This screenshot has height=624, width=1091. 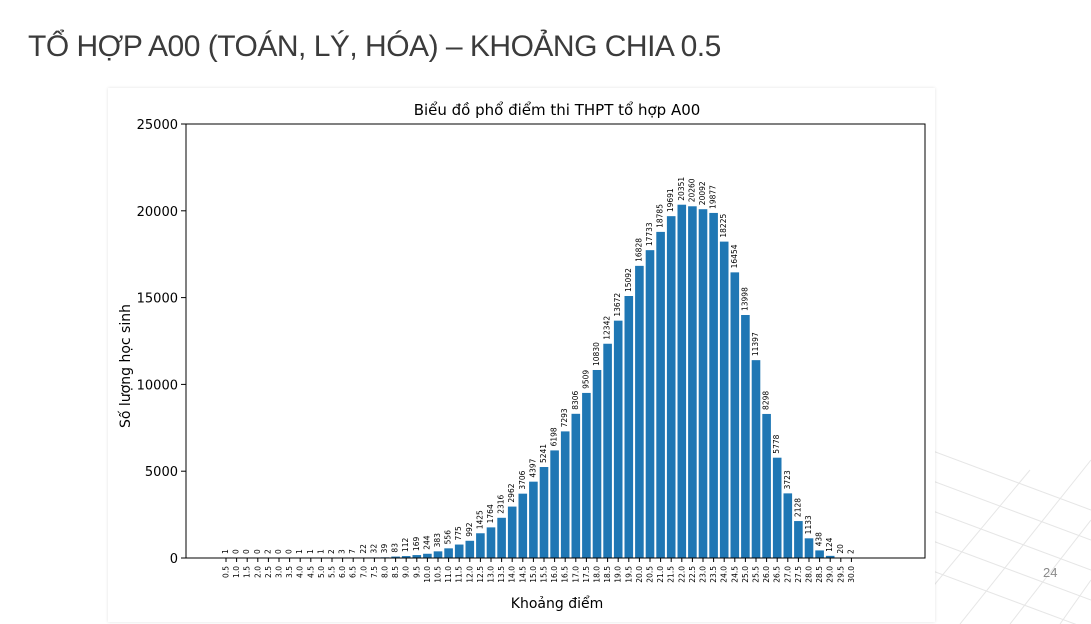 What do you see at coordinates (787, 574) in the screenshot?
I see `x-tick-label: 27.0` at bounding box center [787, 574].